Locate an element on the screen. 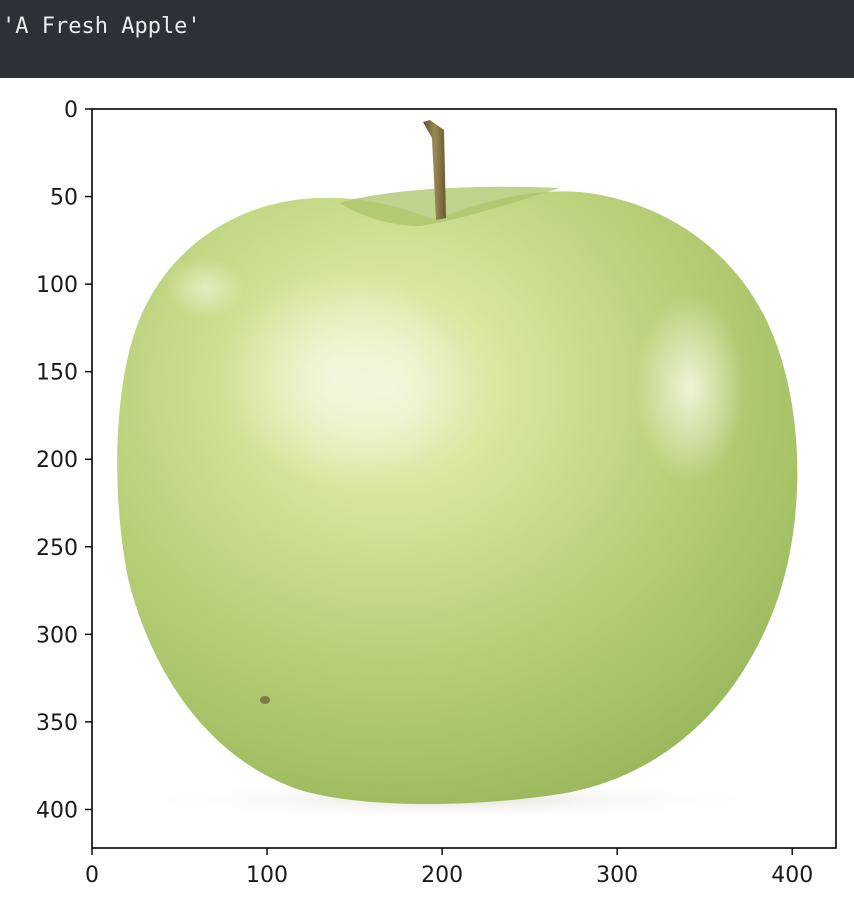  y-tick-label: 150 is located at coordinates (57, 373).